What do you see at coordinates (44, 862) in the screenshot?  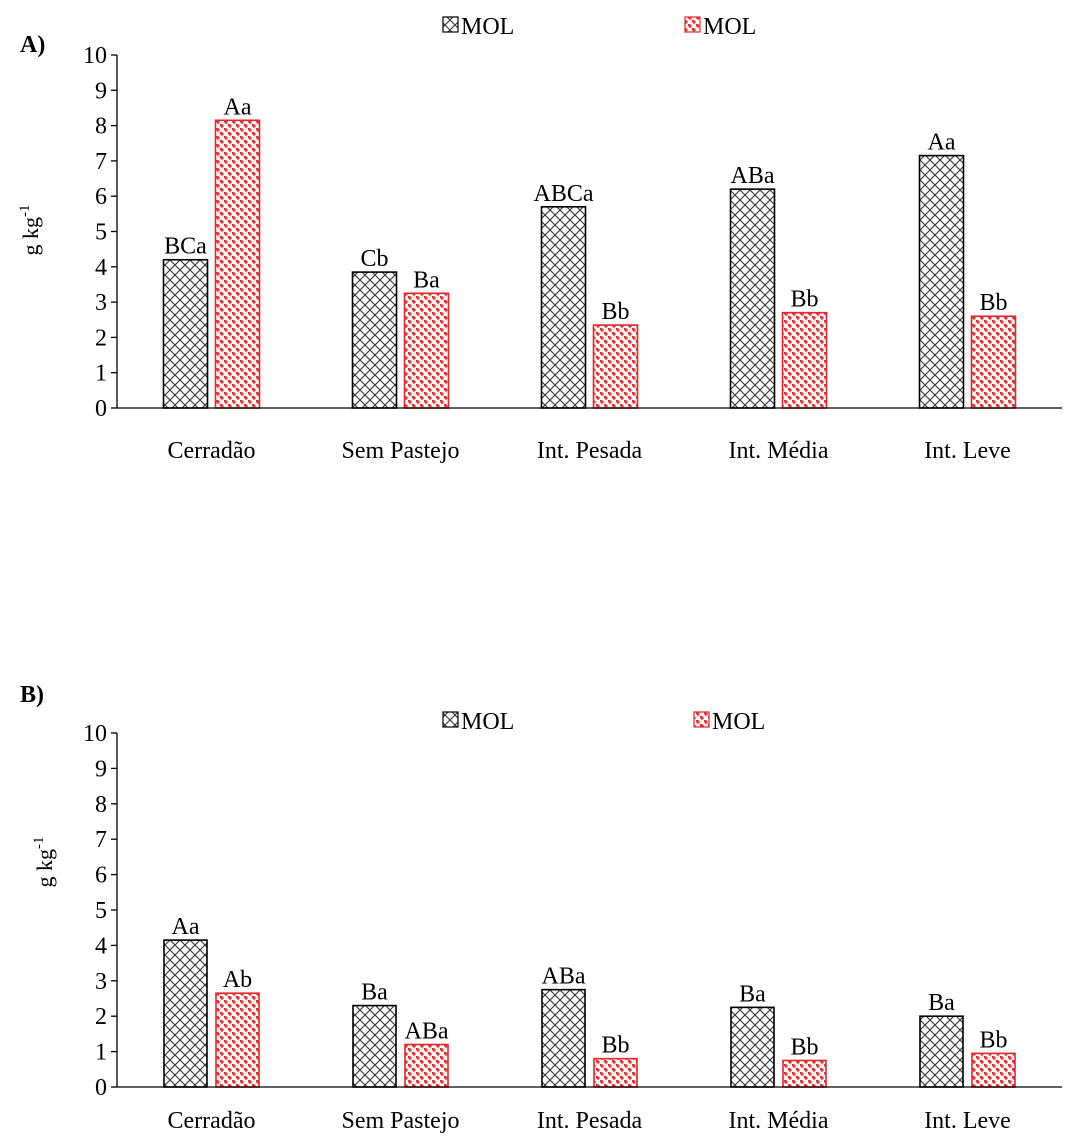 I see `y-axis-title-b: g kg-1` at bounding box center [44, 862].